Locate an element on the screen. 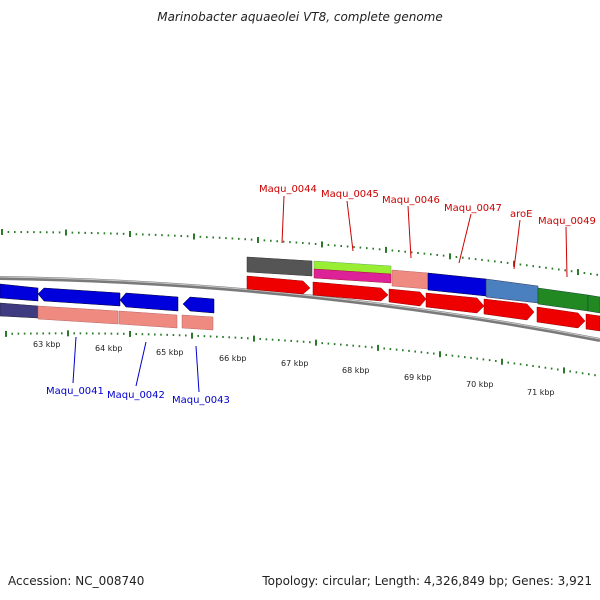  genome-backbone is located at coordinates (300, 309).